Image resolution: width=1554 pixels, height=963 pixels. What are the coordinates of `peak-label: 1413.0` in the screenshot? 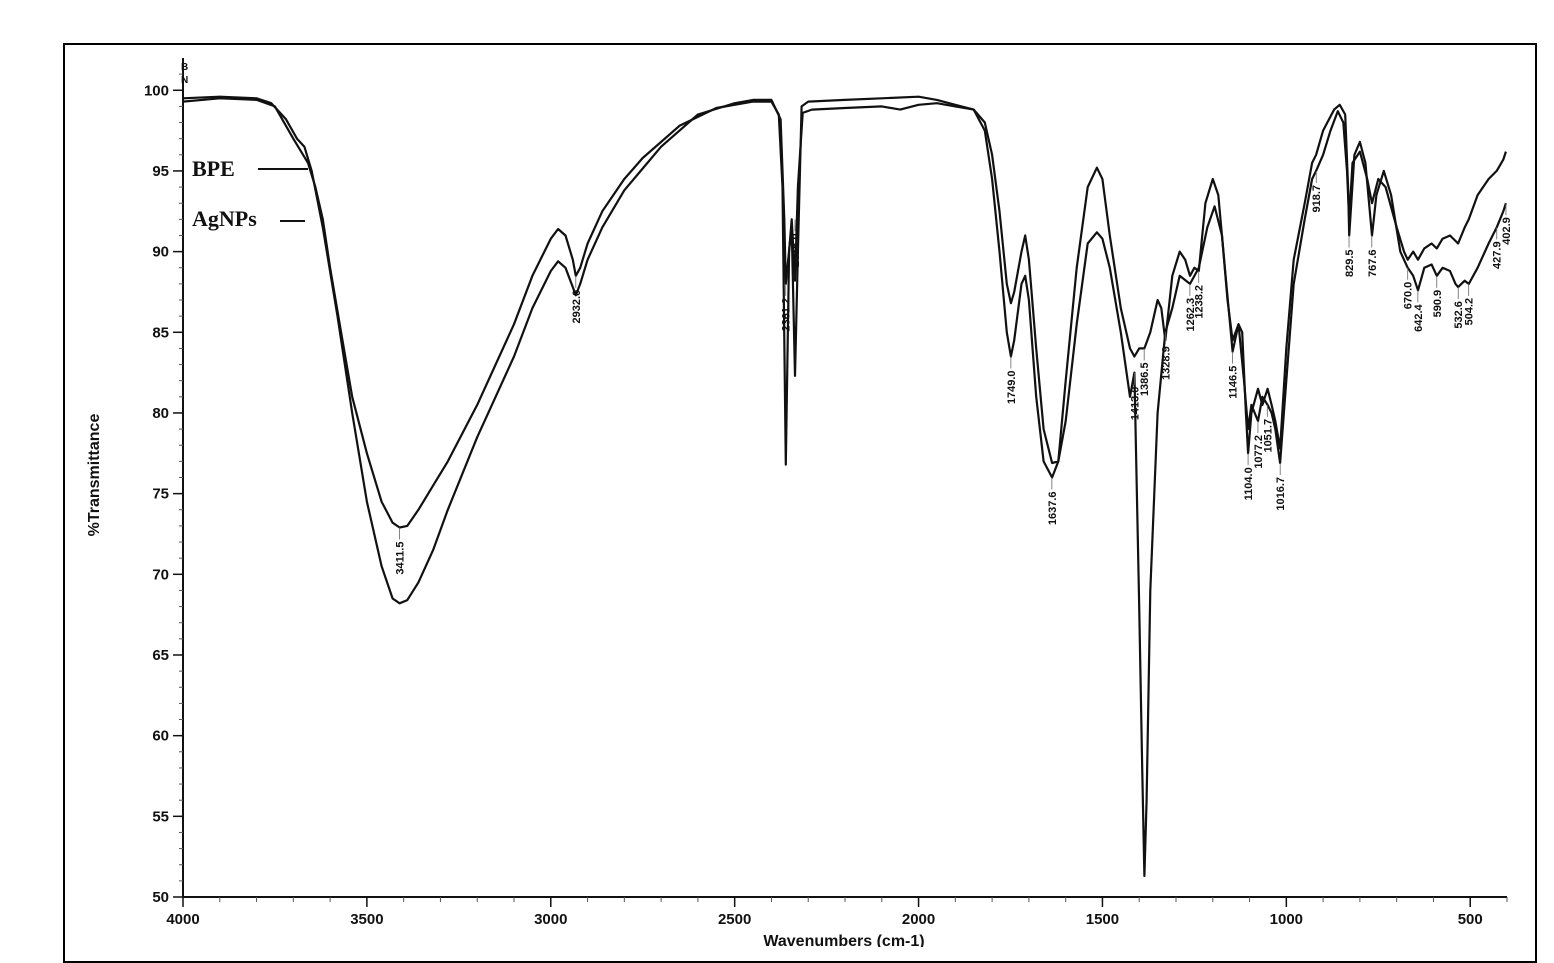 It's located at (1135, 404).